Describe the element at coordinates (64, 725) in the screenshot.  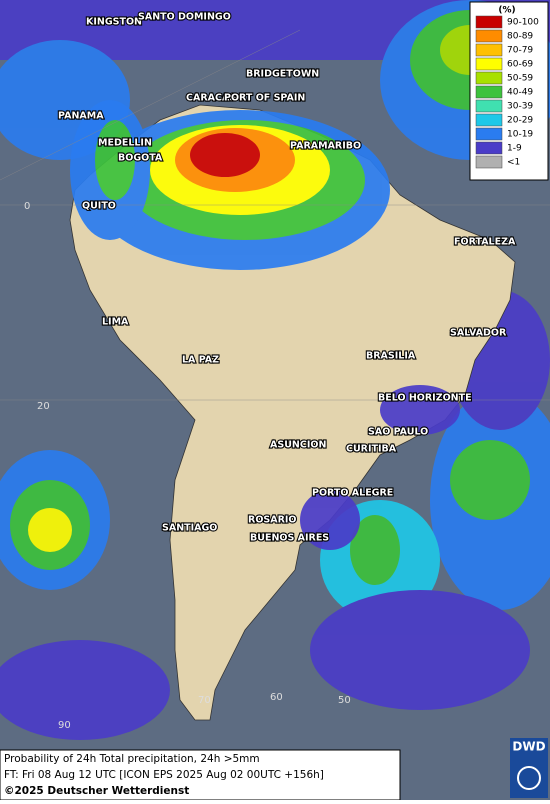
I see `grid-label: 90` at that location.